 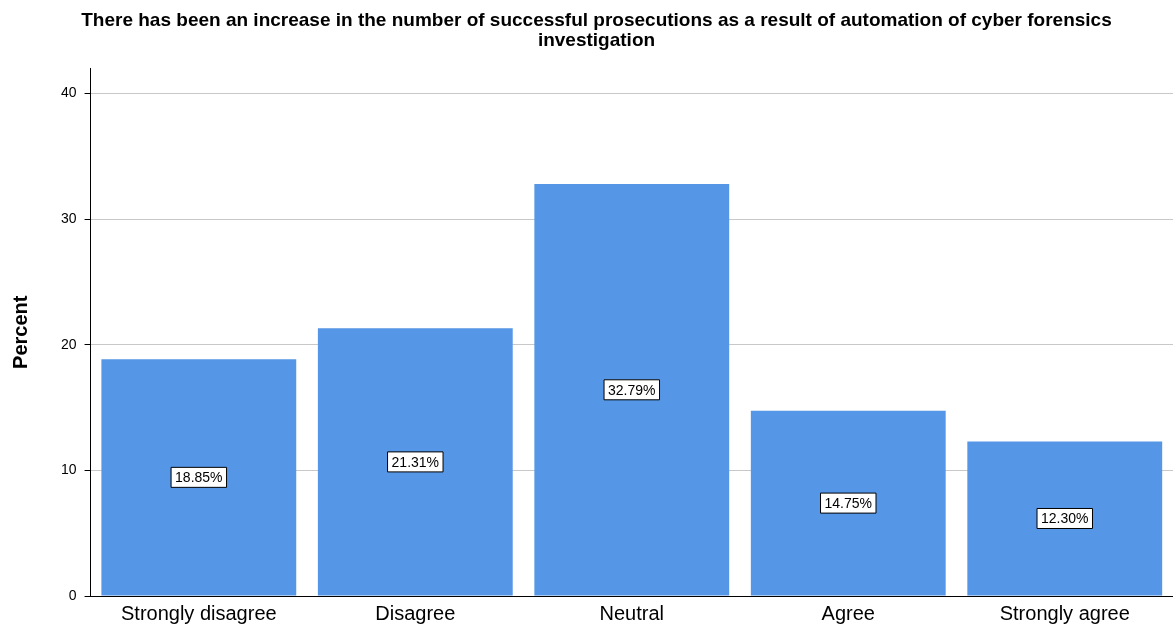 I want to click on x-tick-label: Strongly disagree, so click(x=198, y=612).